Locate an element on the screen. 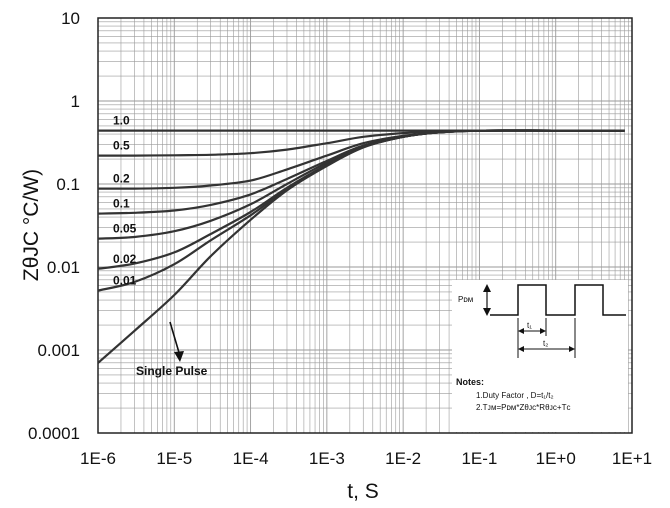 The height and width of the screenshot is (508, 670). x-tick-label: 1E-1 is located at coordinates (479, 458).